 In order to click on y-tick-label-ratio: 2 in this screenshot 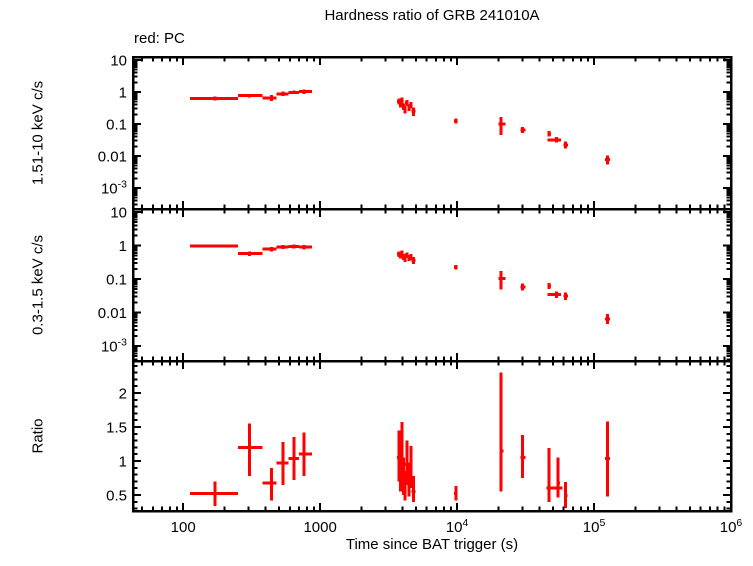, I will do `click(123, 393)`.